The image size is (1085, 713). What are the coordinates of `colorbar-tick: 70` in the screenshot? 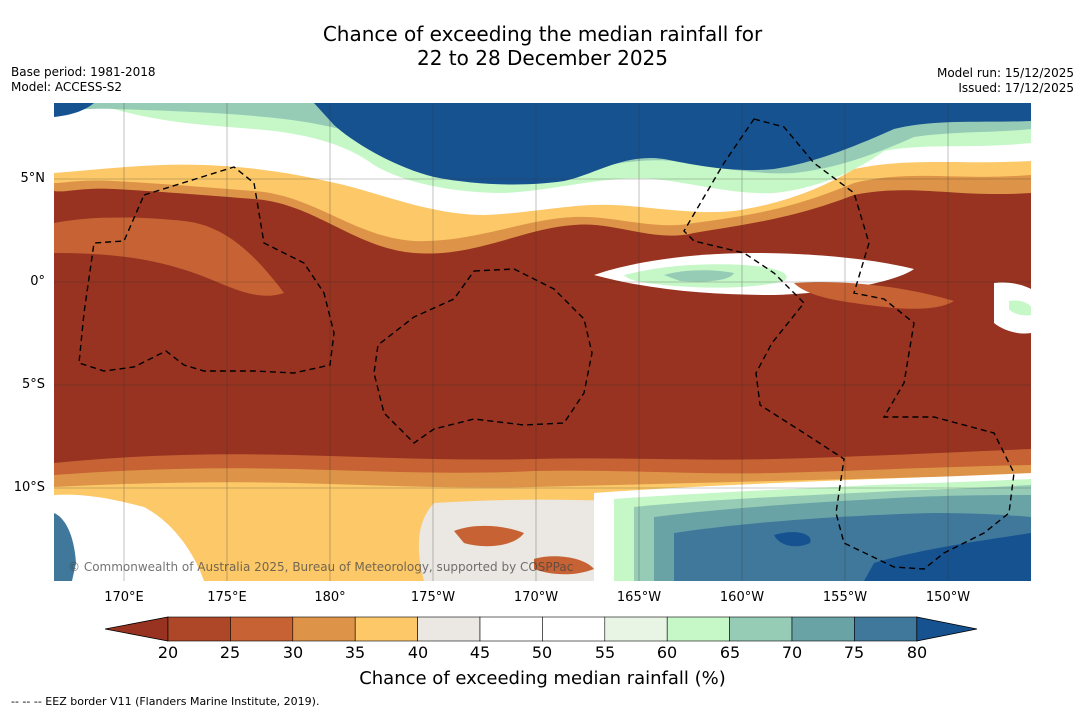 It's located at (792, 652).